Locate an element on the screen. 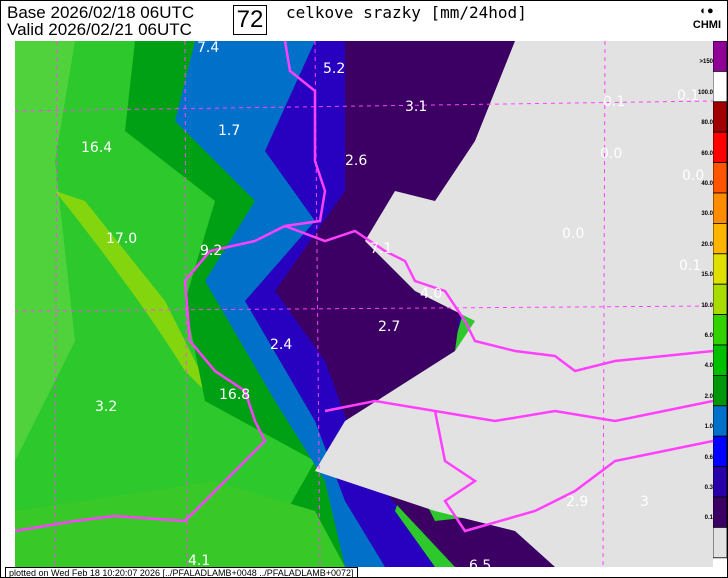  legend-label: 0.6 is located at coordinates (708, 457).